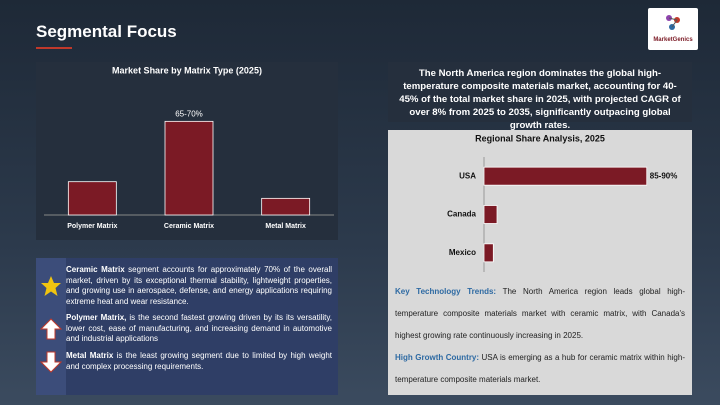 The height and width of the screenshot is (405, 720). What do you see at coordinates (462, 252) in the screenshot?
I see `y-tick-label: Mexico` at bounding box center [462, 252].